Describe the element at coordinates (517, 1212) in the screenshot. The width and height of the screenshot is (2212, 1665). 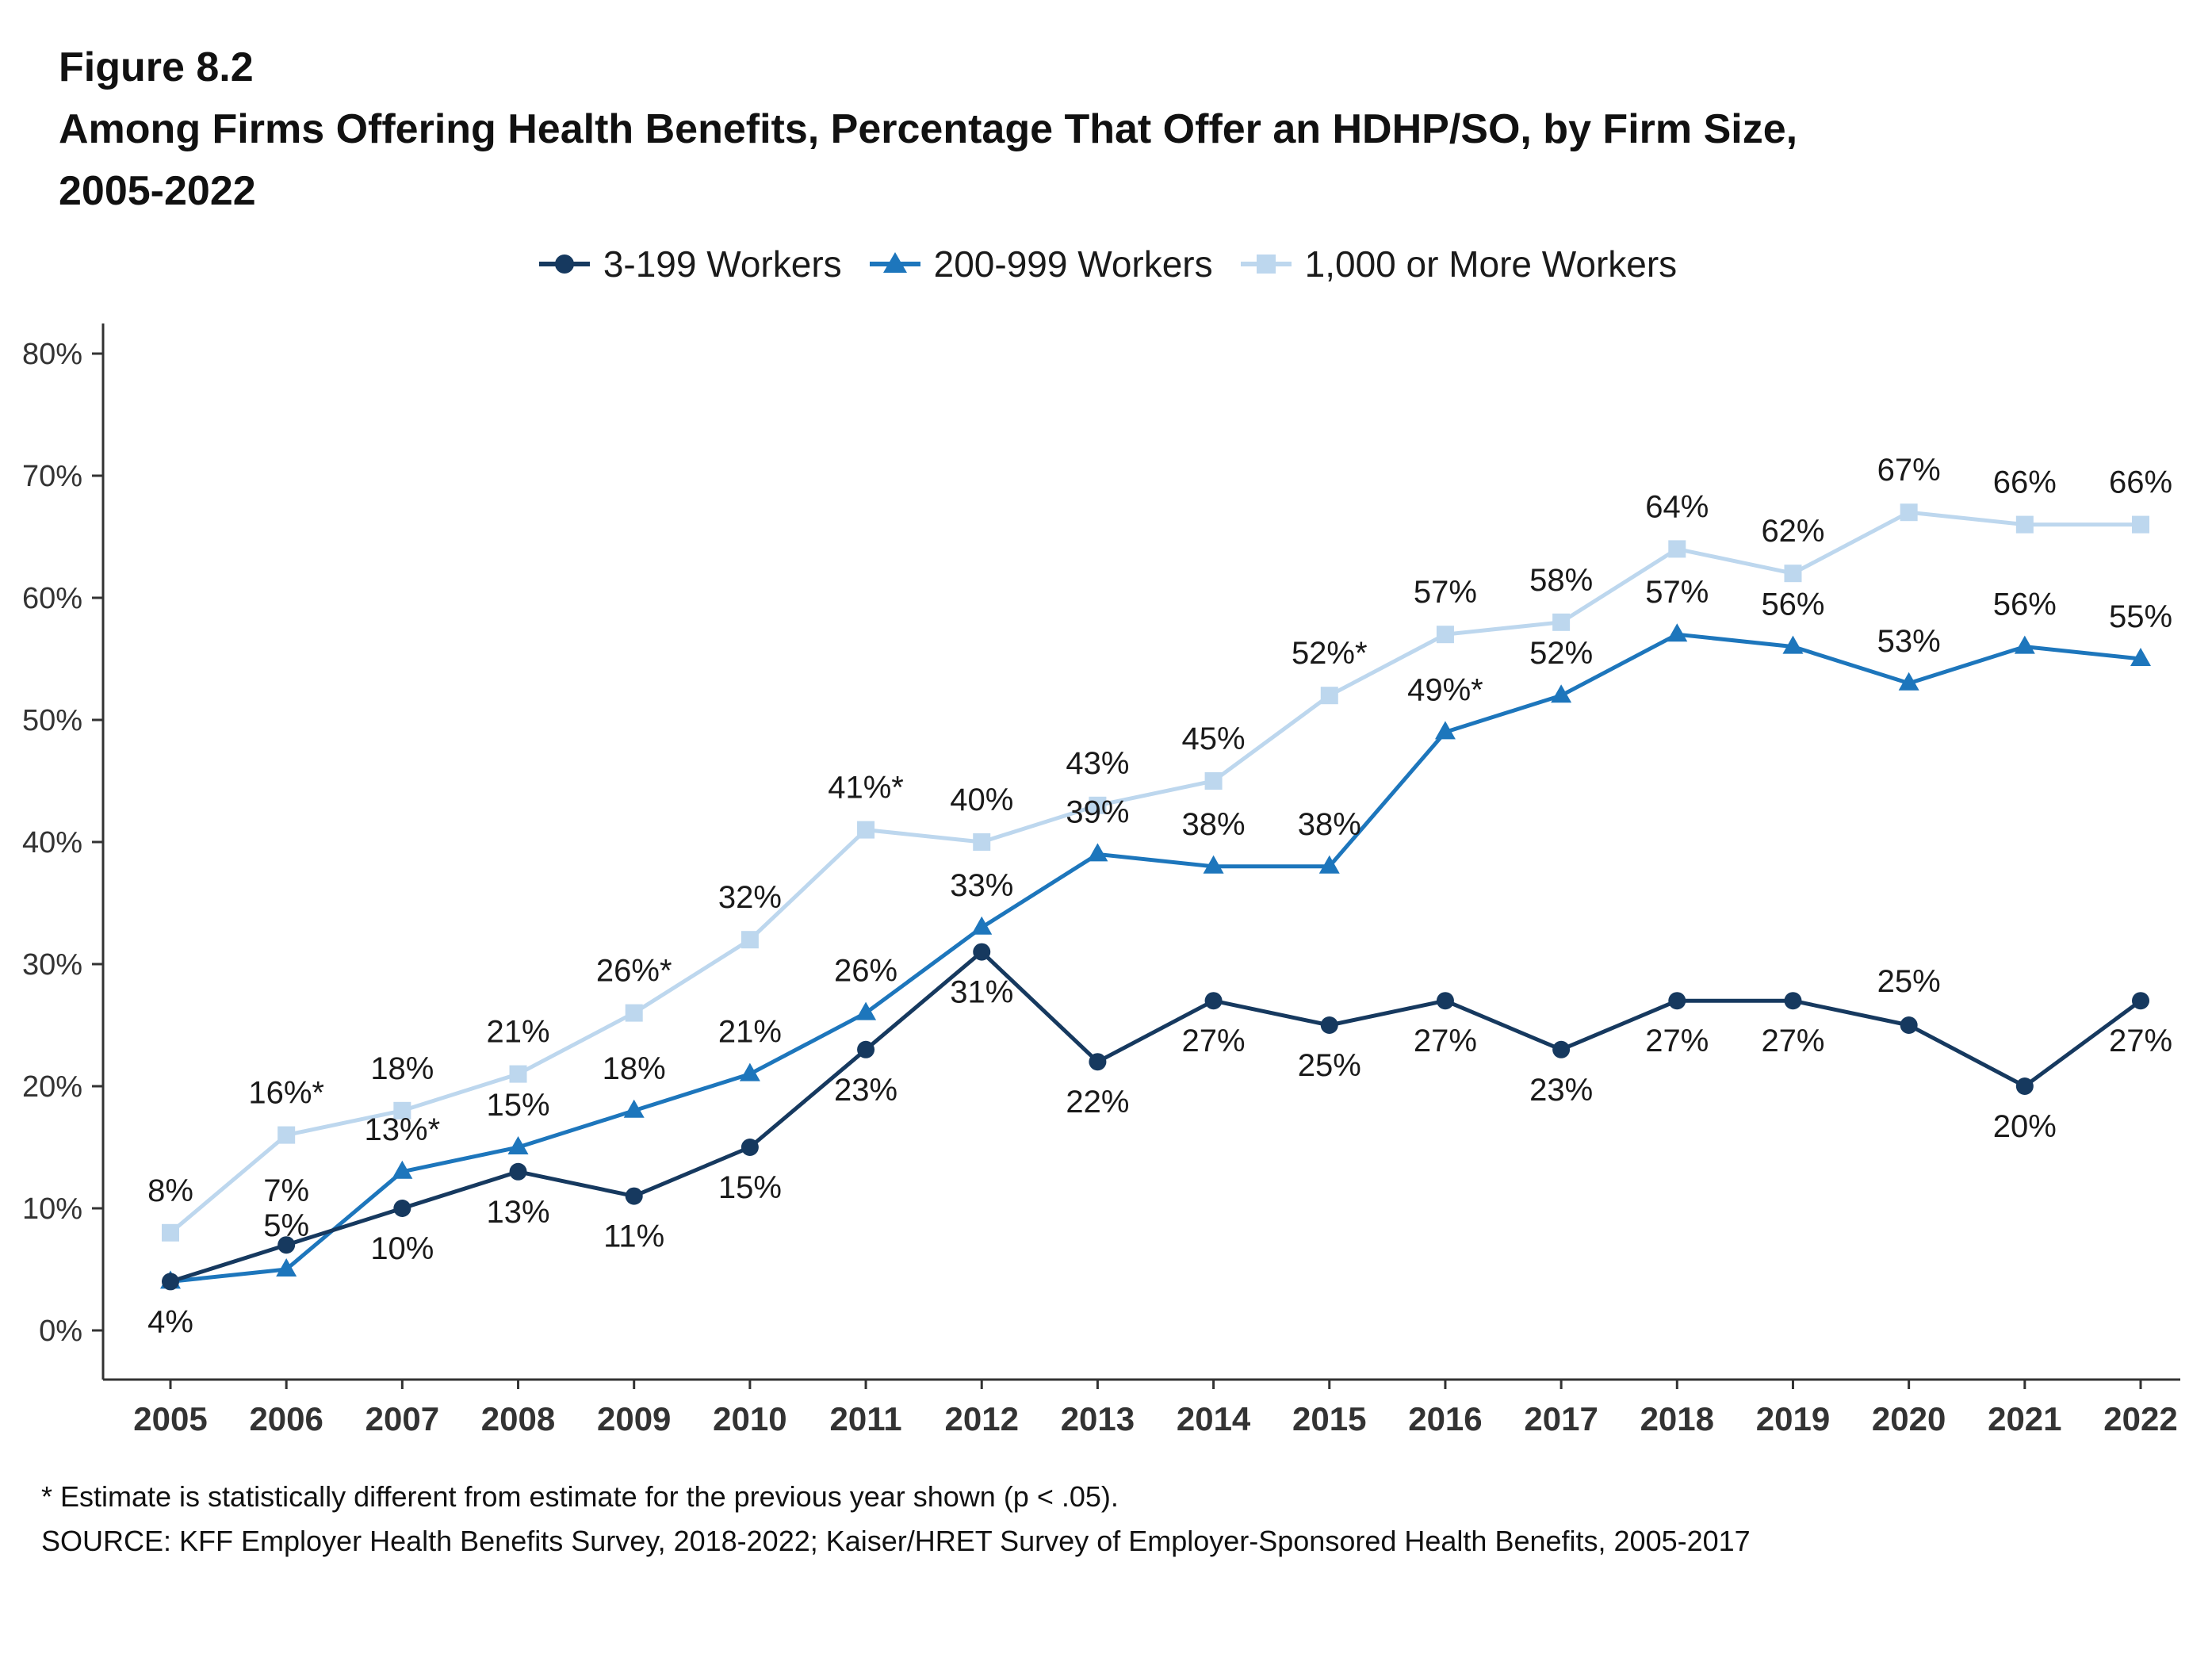
I see `data-label: 13%` at that location.